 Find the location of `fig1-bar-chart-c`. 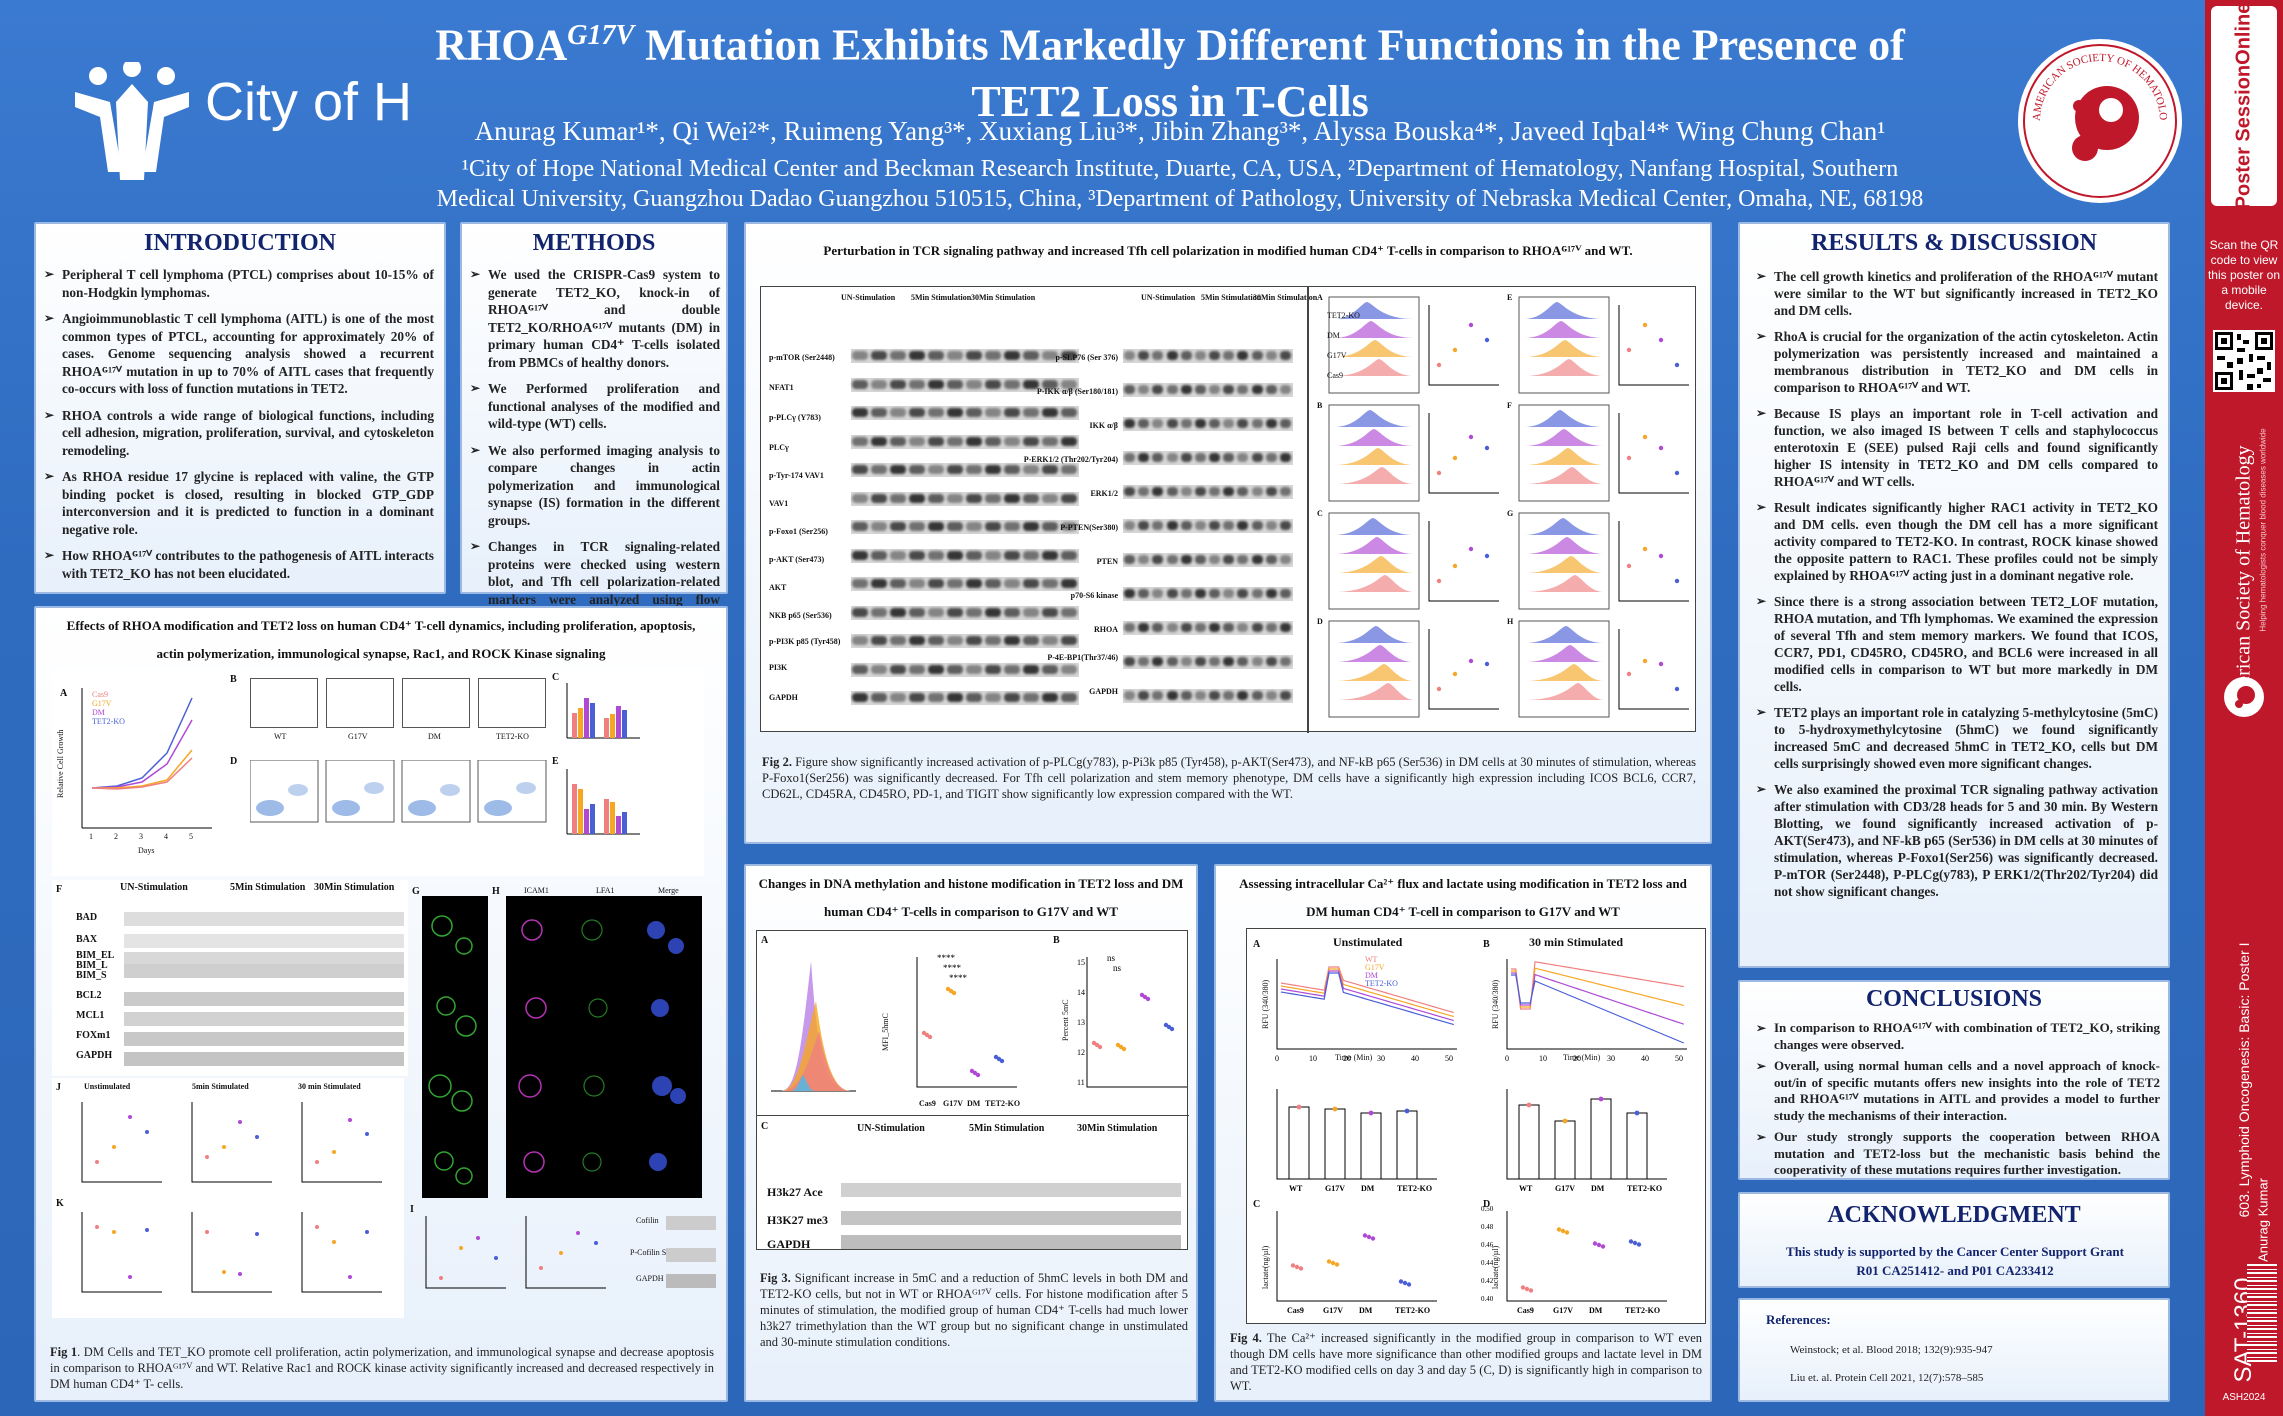

fig1-bar-chart-c is located at coordinates (603, 711).